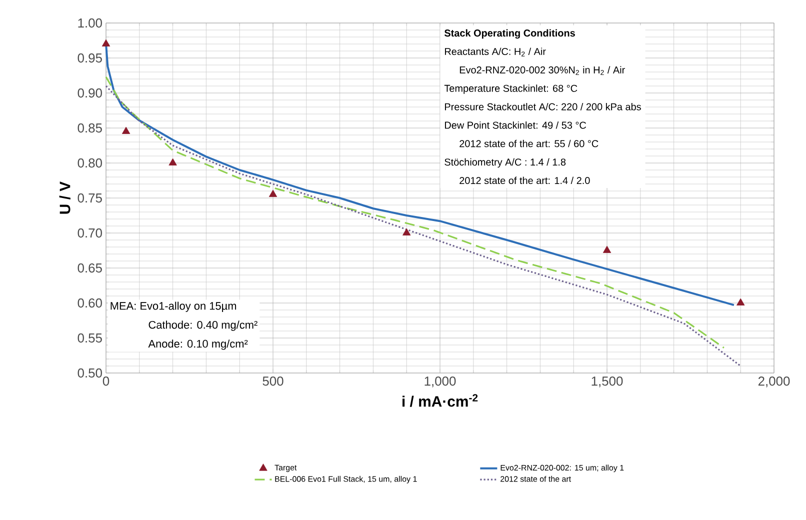  I want to click on x-tick-label: 500, so click(273, 381).